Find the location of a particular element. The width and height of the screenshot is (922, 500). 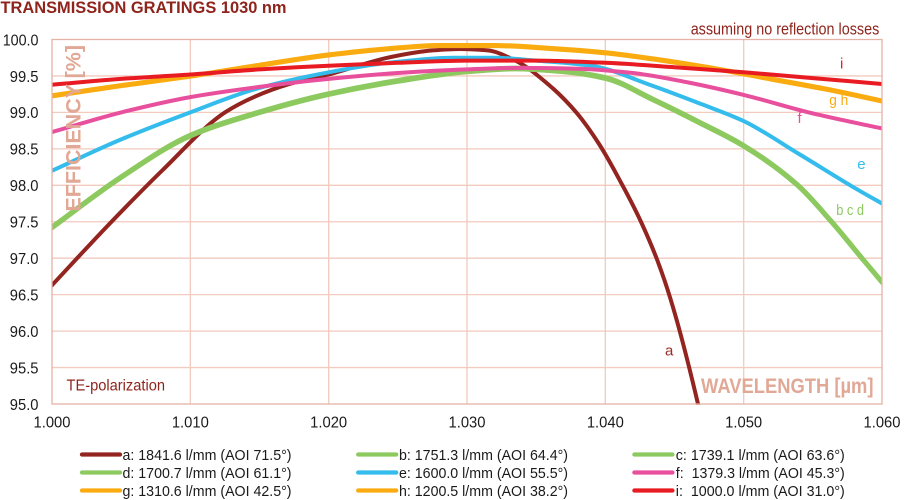

svg-text: h: 1200.5 l/mm (AOI 38.2°) is located at coordinates (483, 491).